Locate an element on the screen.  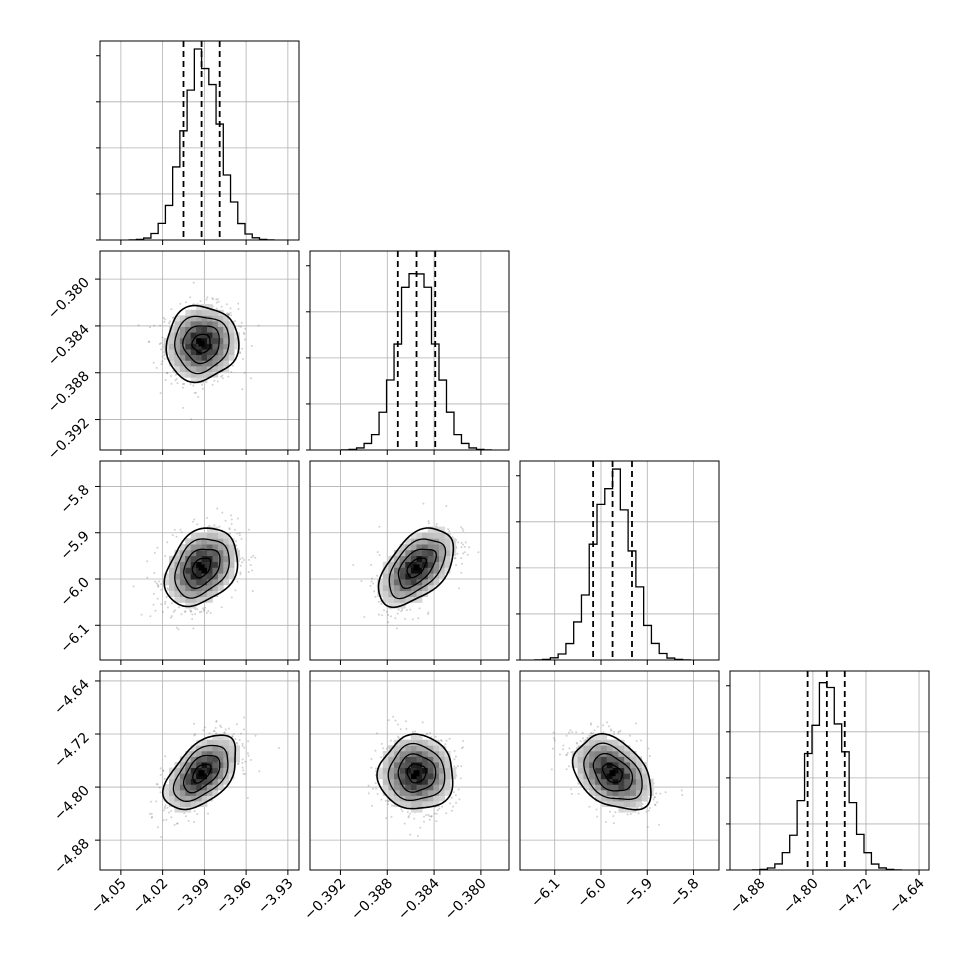
x-tick-label: −0.388 is located at coordinates (372, 900).